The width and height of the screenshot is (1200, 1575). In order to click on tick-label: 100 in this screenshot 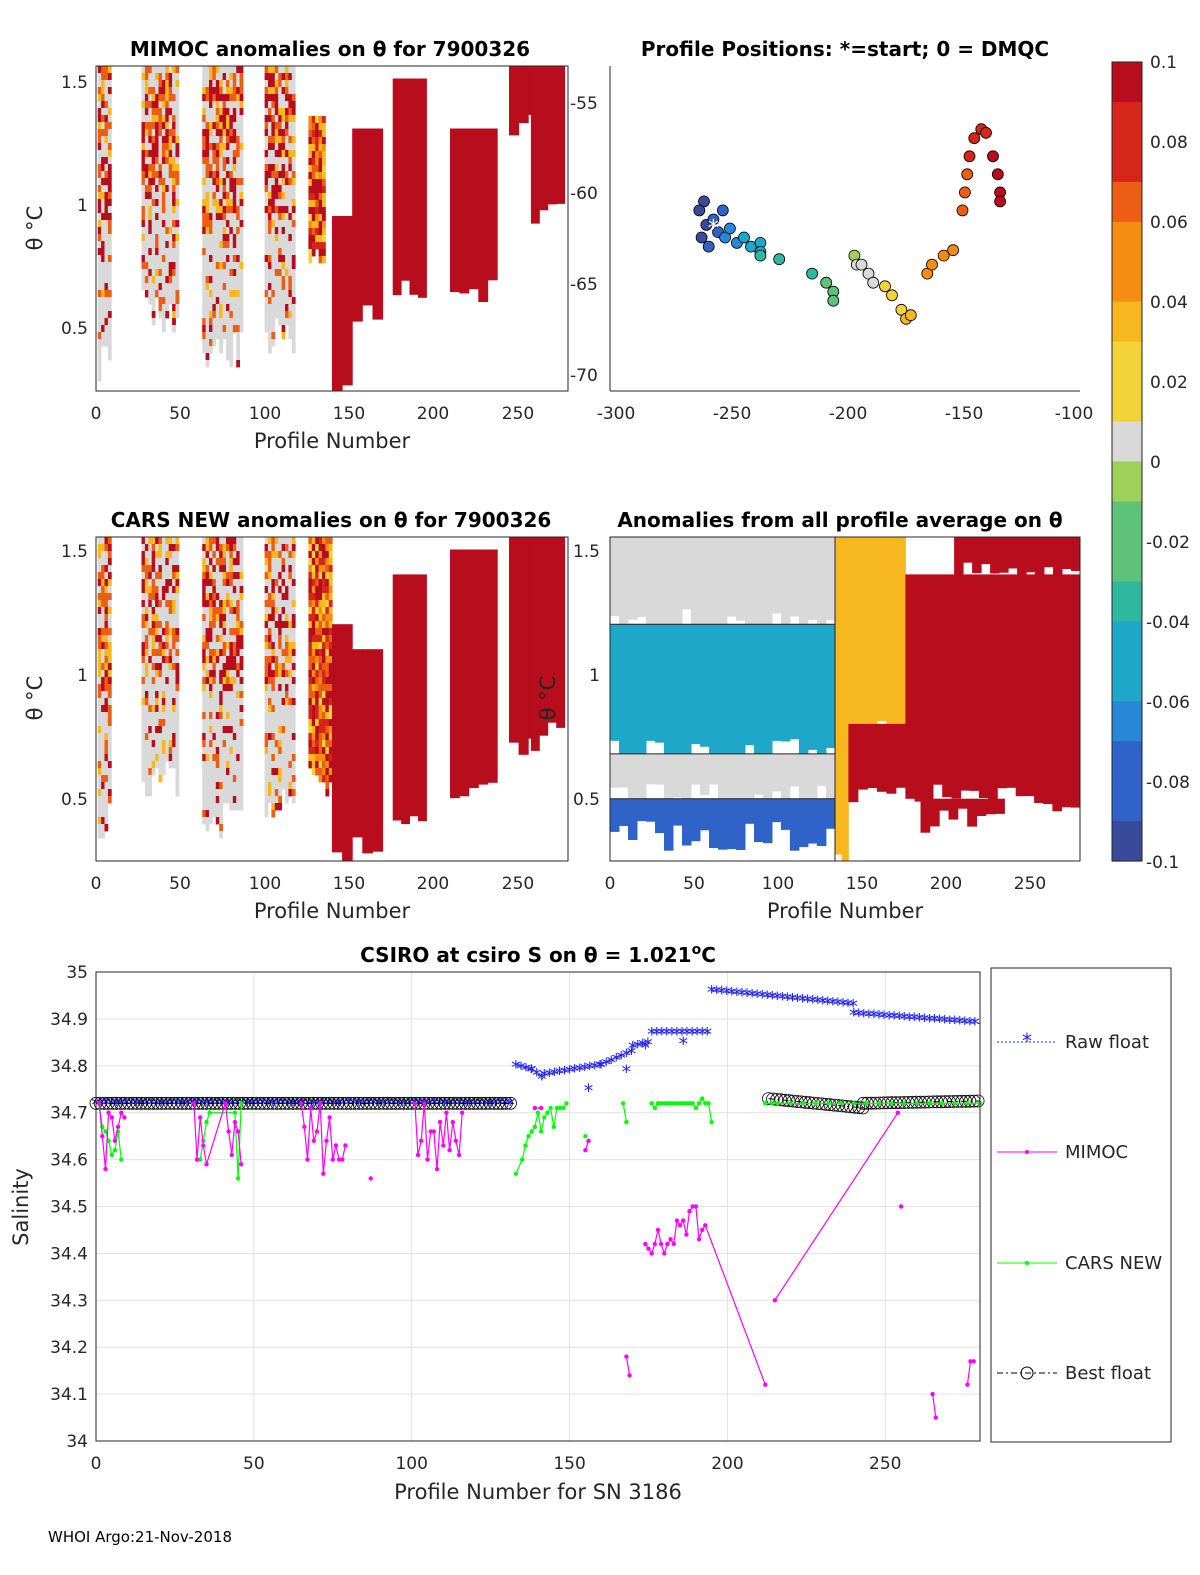, I will do `click(411, 1464)`.